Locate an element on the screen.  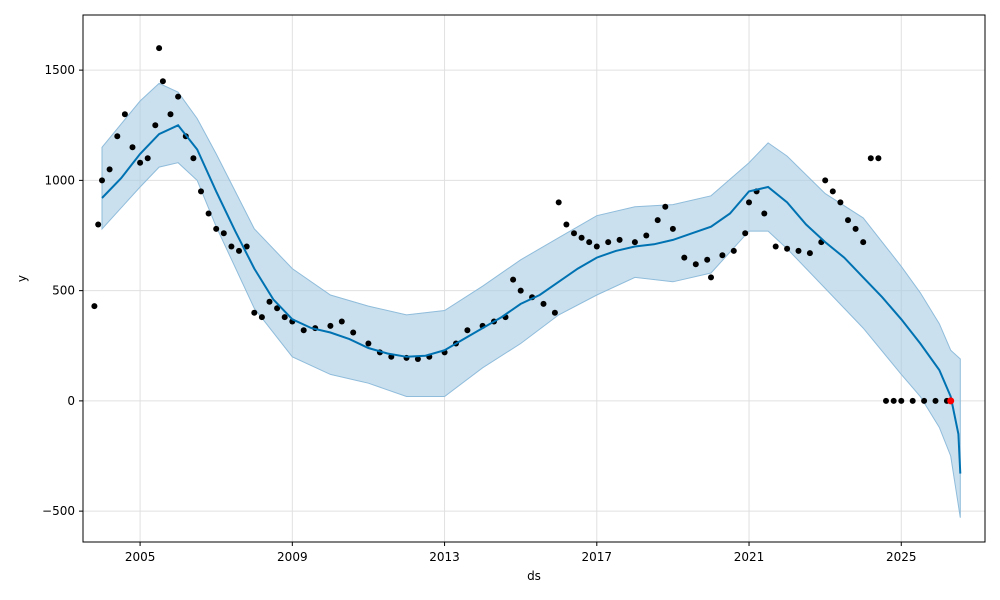
recent-points-layer is located at coordinates (951, 401).